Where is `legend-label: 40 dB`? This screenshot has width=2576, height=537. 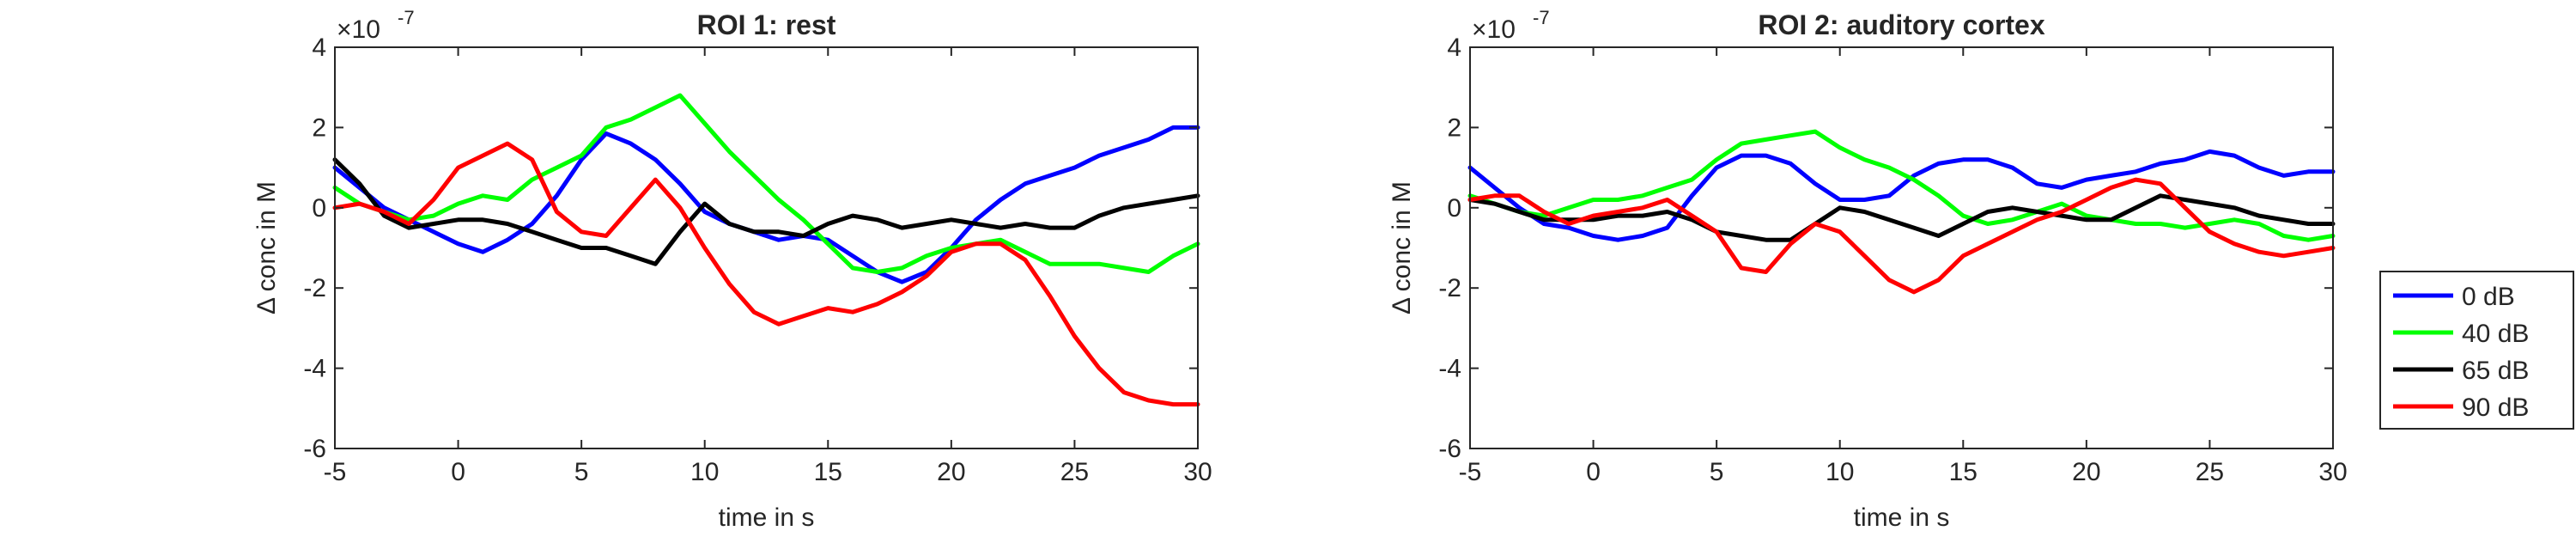 legend-label: 40 dB is located at coordinates (2495, 334).